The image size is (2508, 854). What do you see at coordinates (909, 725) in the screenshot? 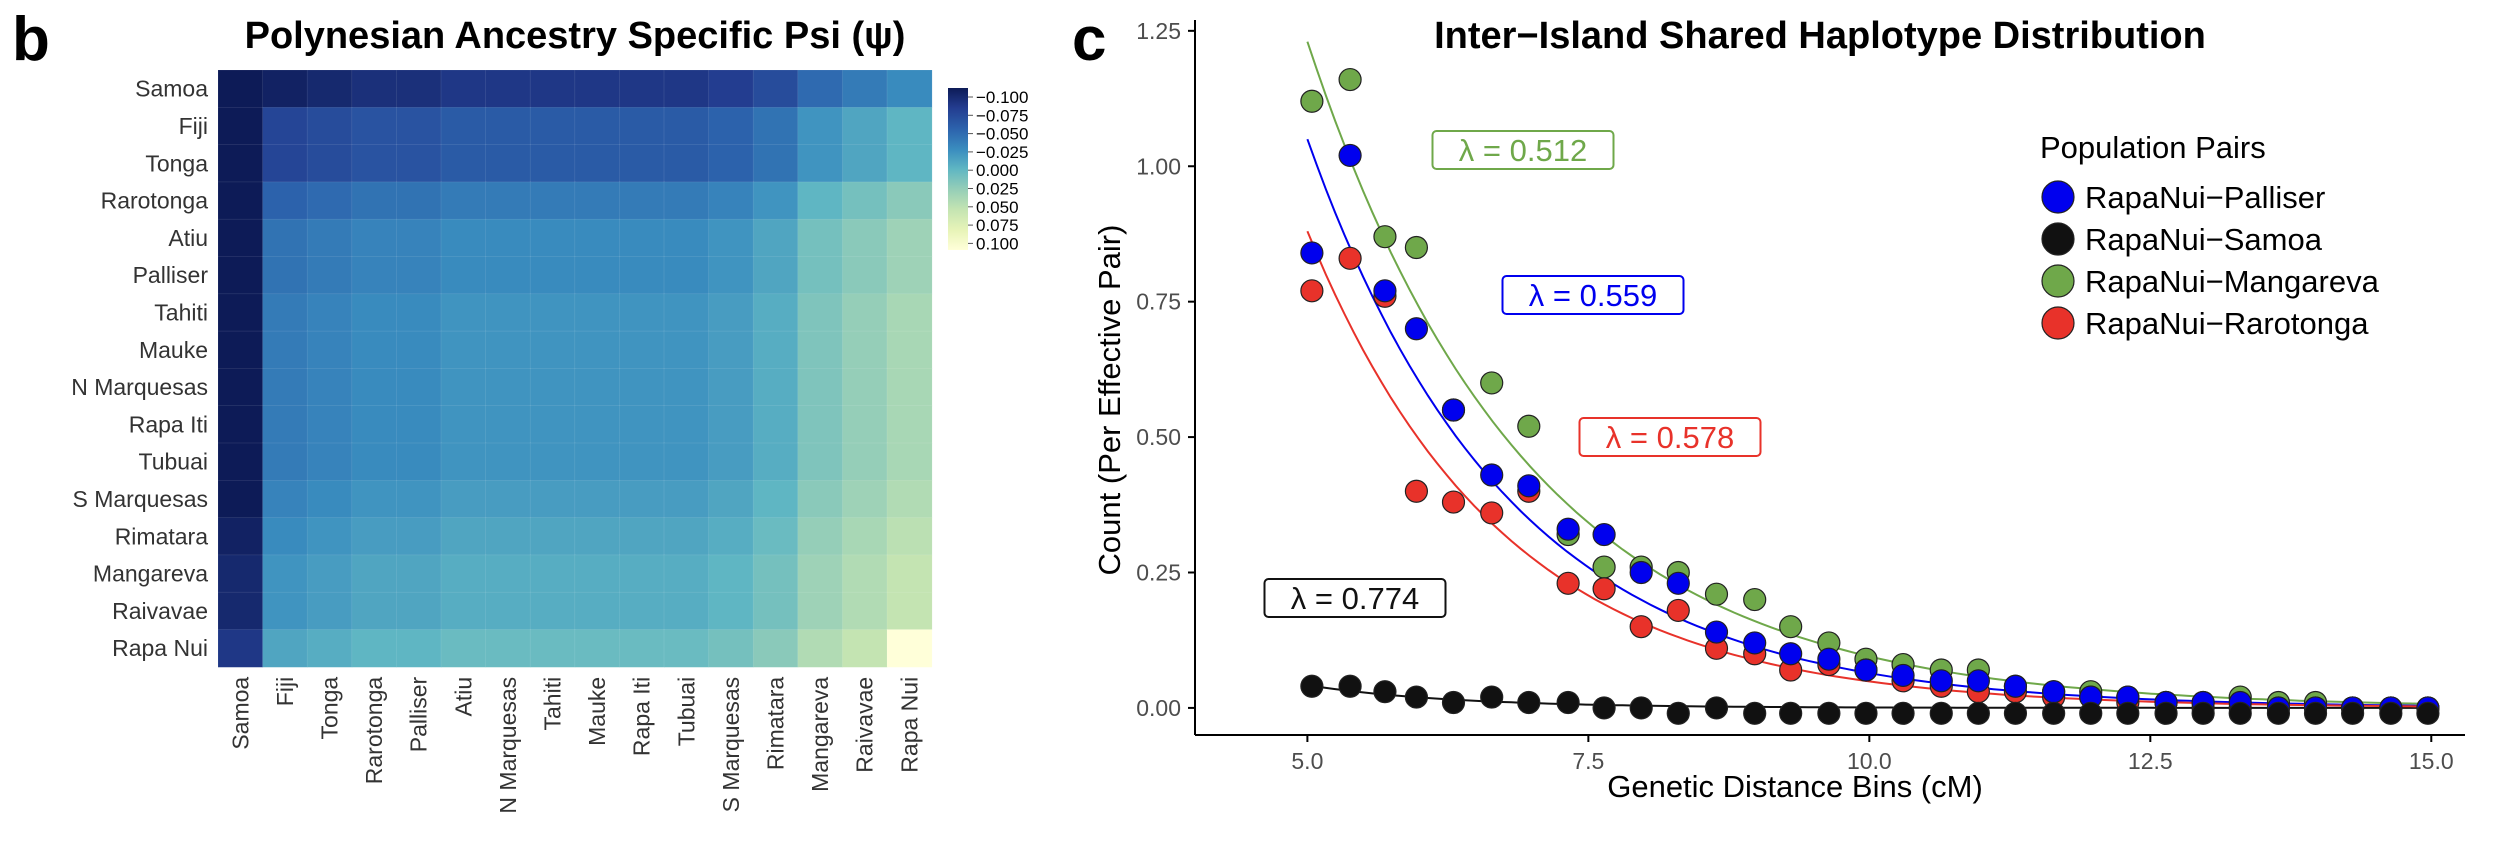
I see `heatmap-column-label: Rapa Nui` at bounding box center [909, 725].